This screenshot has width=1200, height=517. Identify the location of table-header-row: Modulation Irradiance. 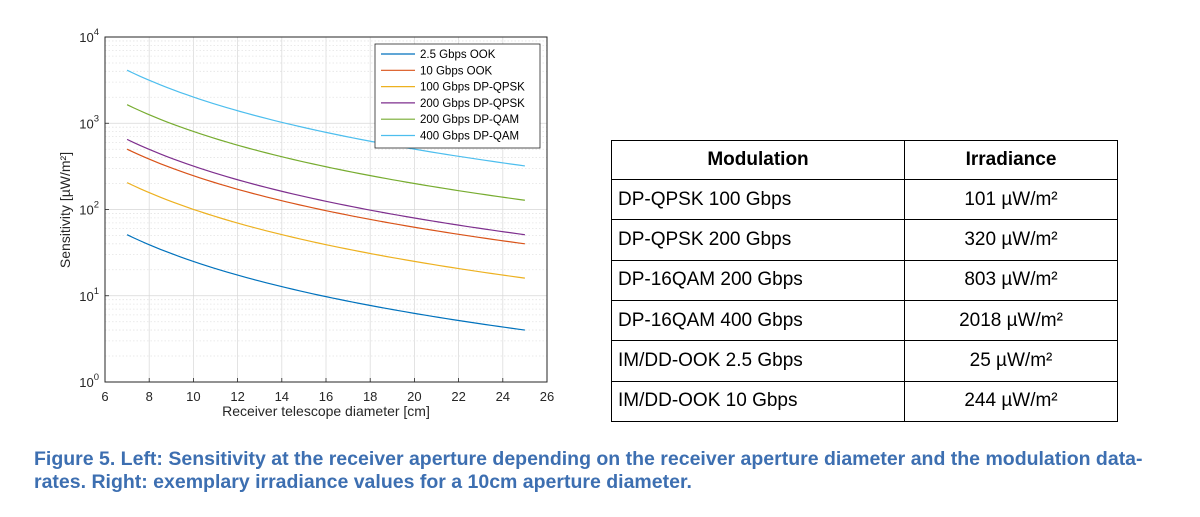
(864, 160).